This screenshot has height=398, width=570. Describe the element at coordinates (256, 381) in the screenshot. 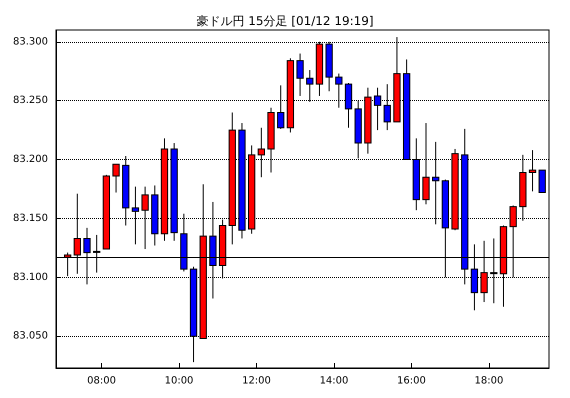

I see `x-tick-label: 12:00` at that location.